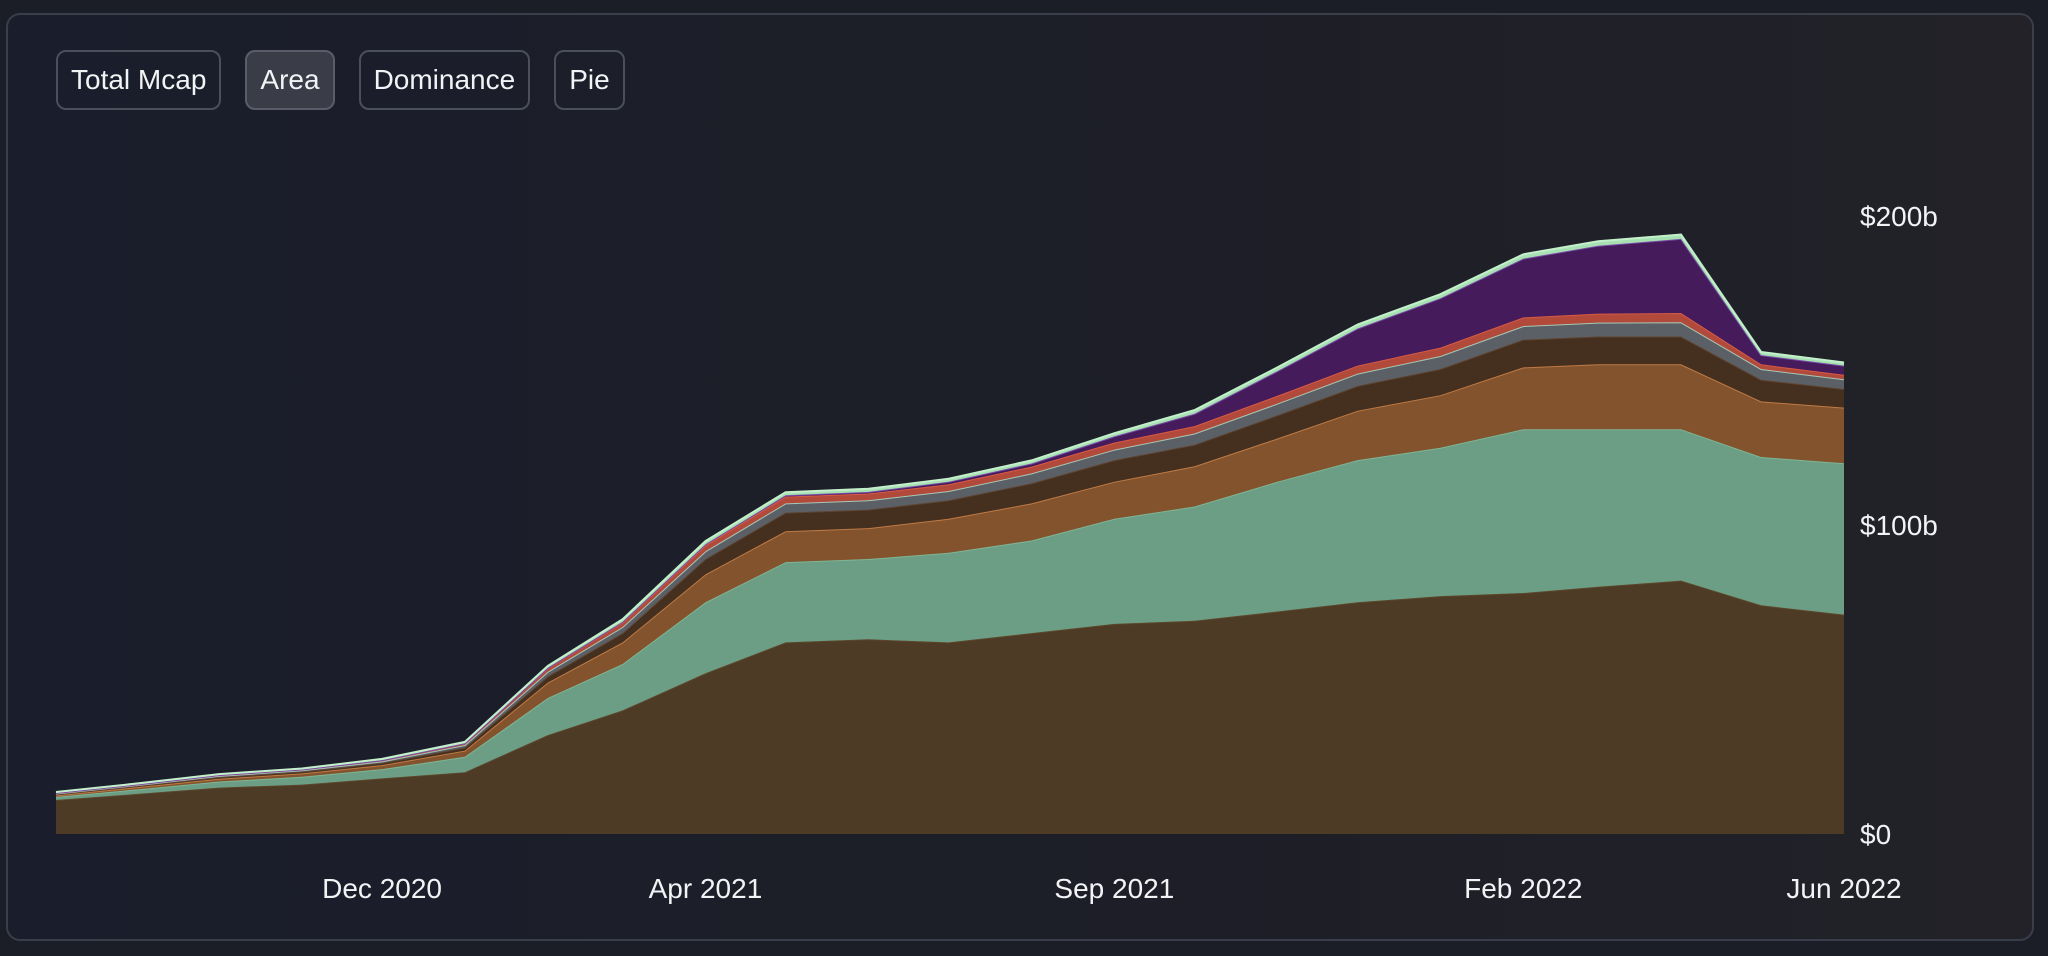 This screenshot has height=956, width=2048. What do you see at coordinates (139, 80) in the screenshot?
I see `tab-total-mcap: Total Mcap` at bounding box center [139, 80].